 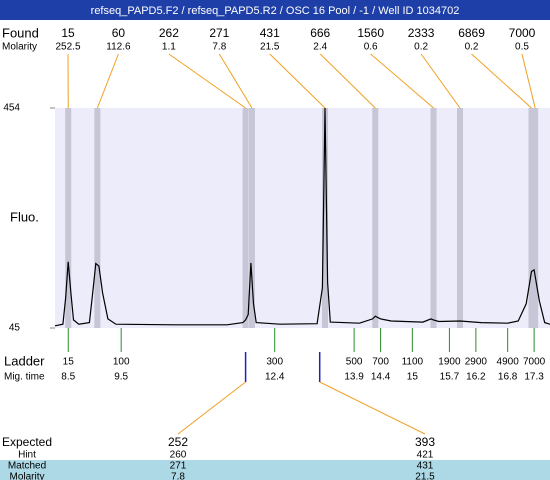 I want to click on ladder-size: 7000, so click(x=534, y=362).